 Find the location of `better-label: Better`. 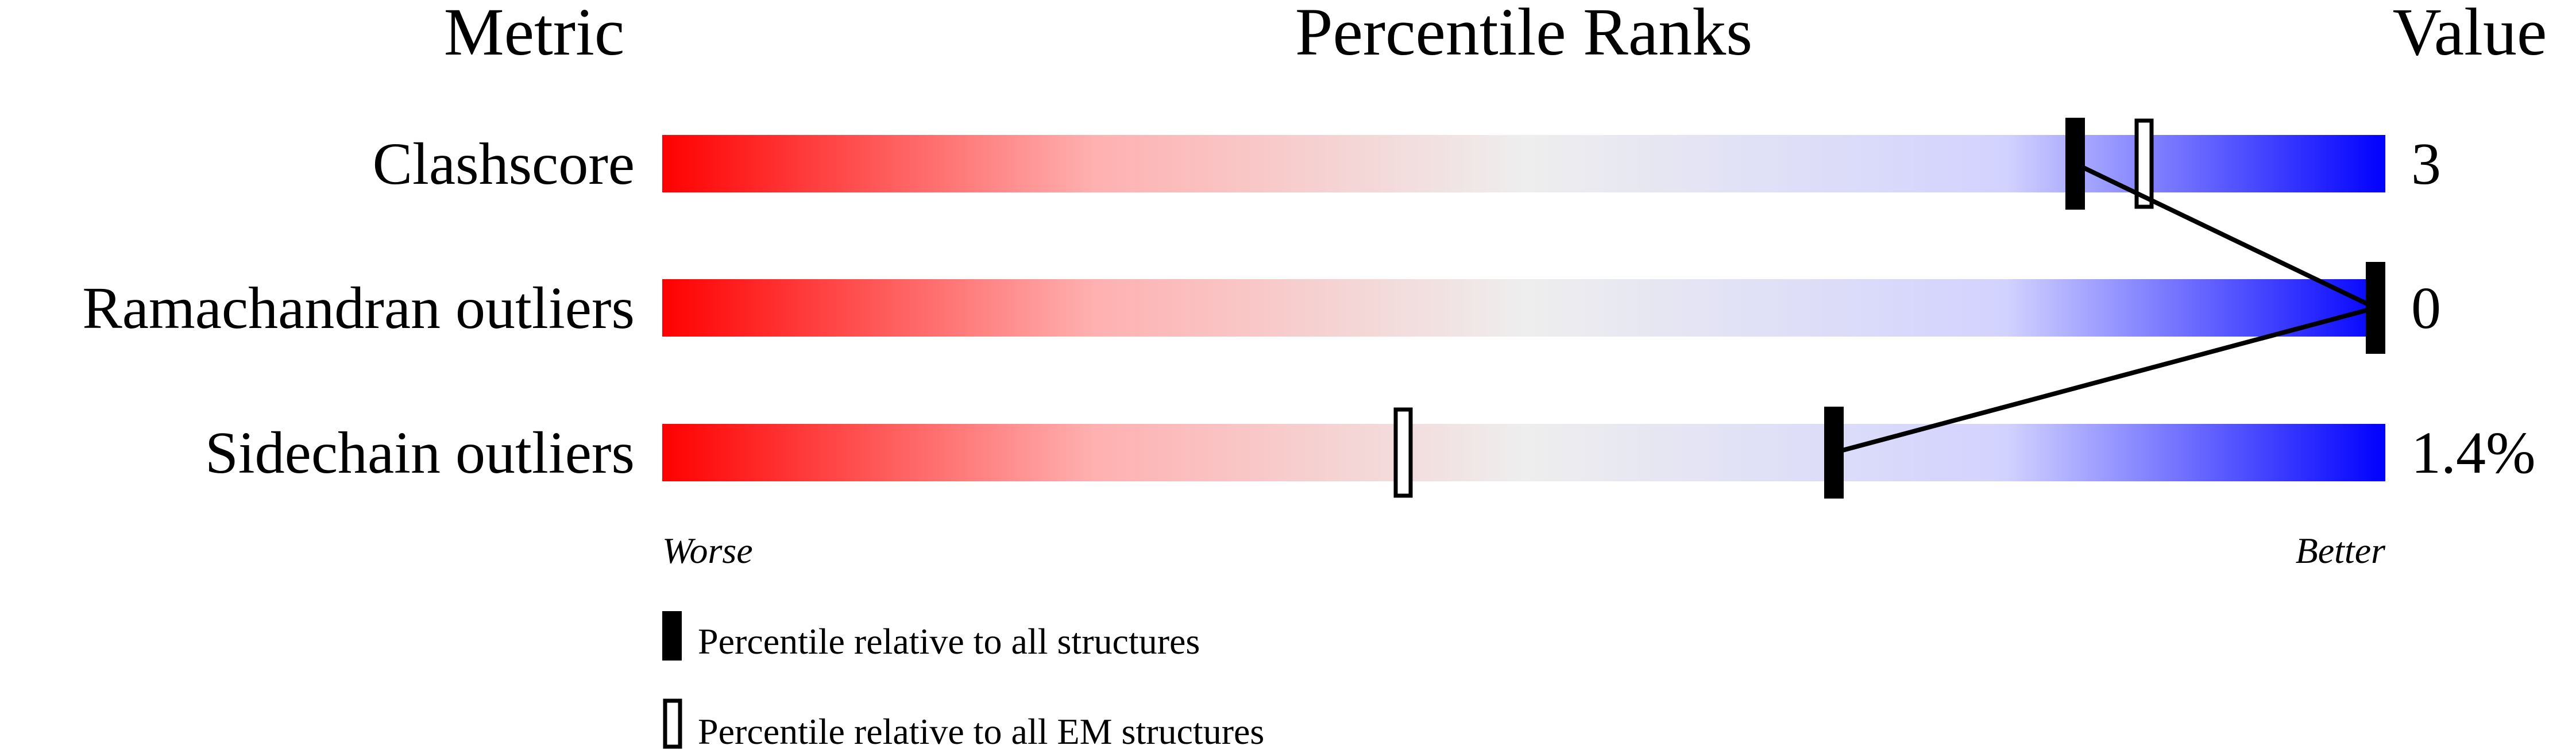

better-label: Better is located at coordinates (2341, 550).